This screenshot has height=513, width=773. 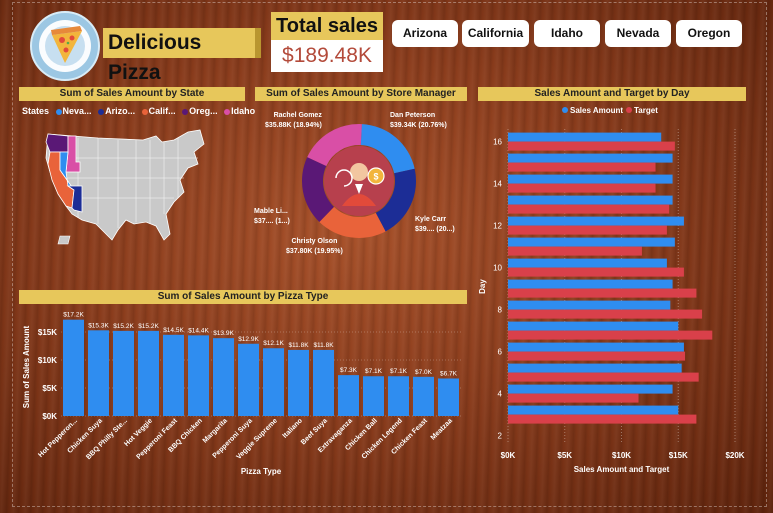 I want to click on x-tick-label: Meatzaa, so click(x=442, y=429).